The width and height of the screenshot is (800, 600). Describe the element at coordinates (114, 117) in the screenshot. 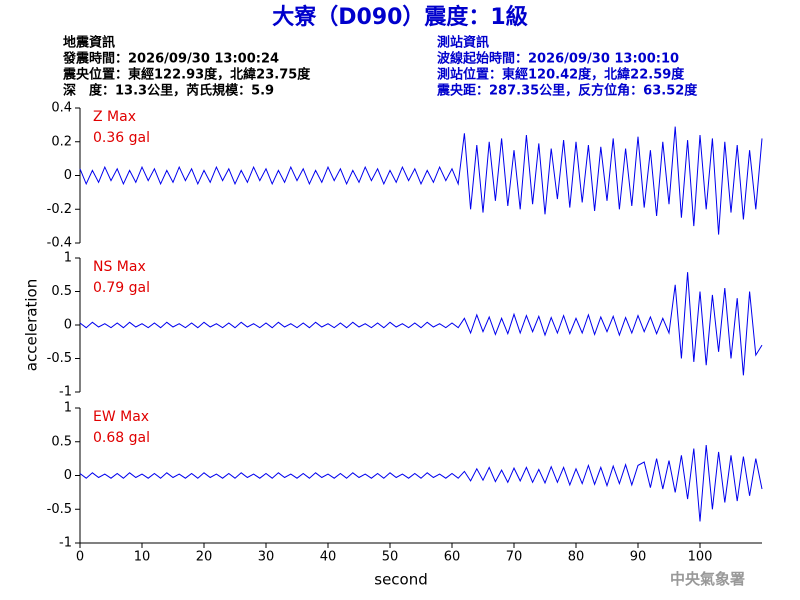

I see `panel-title: Z Max` at that location.